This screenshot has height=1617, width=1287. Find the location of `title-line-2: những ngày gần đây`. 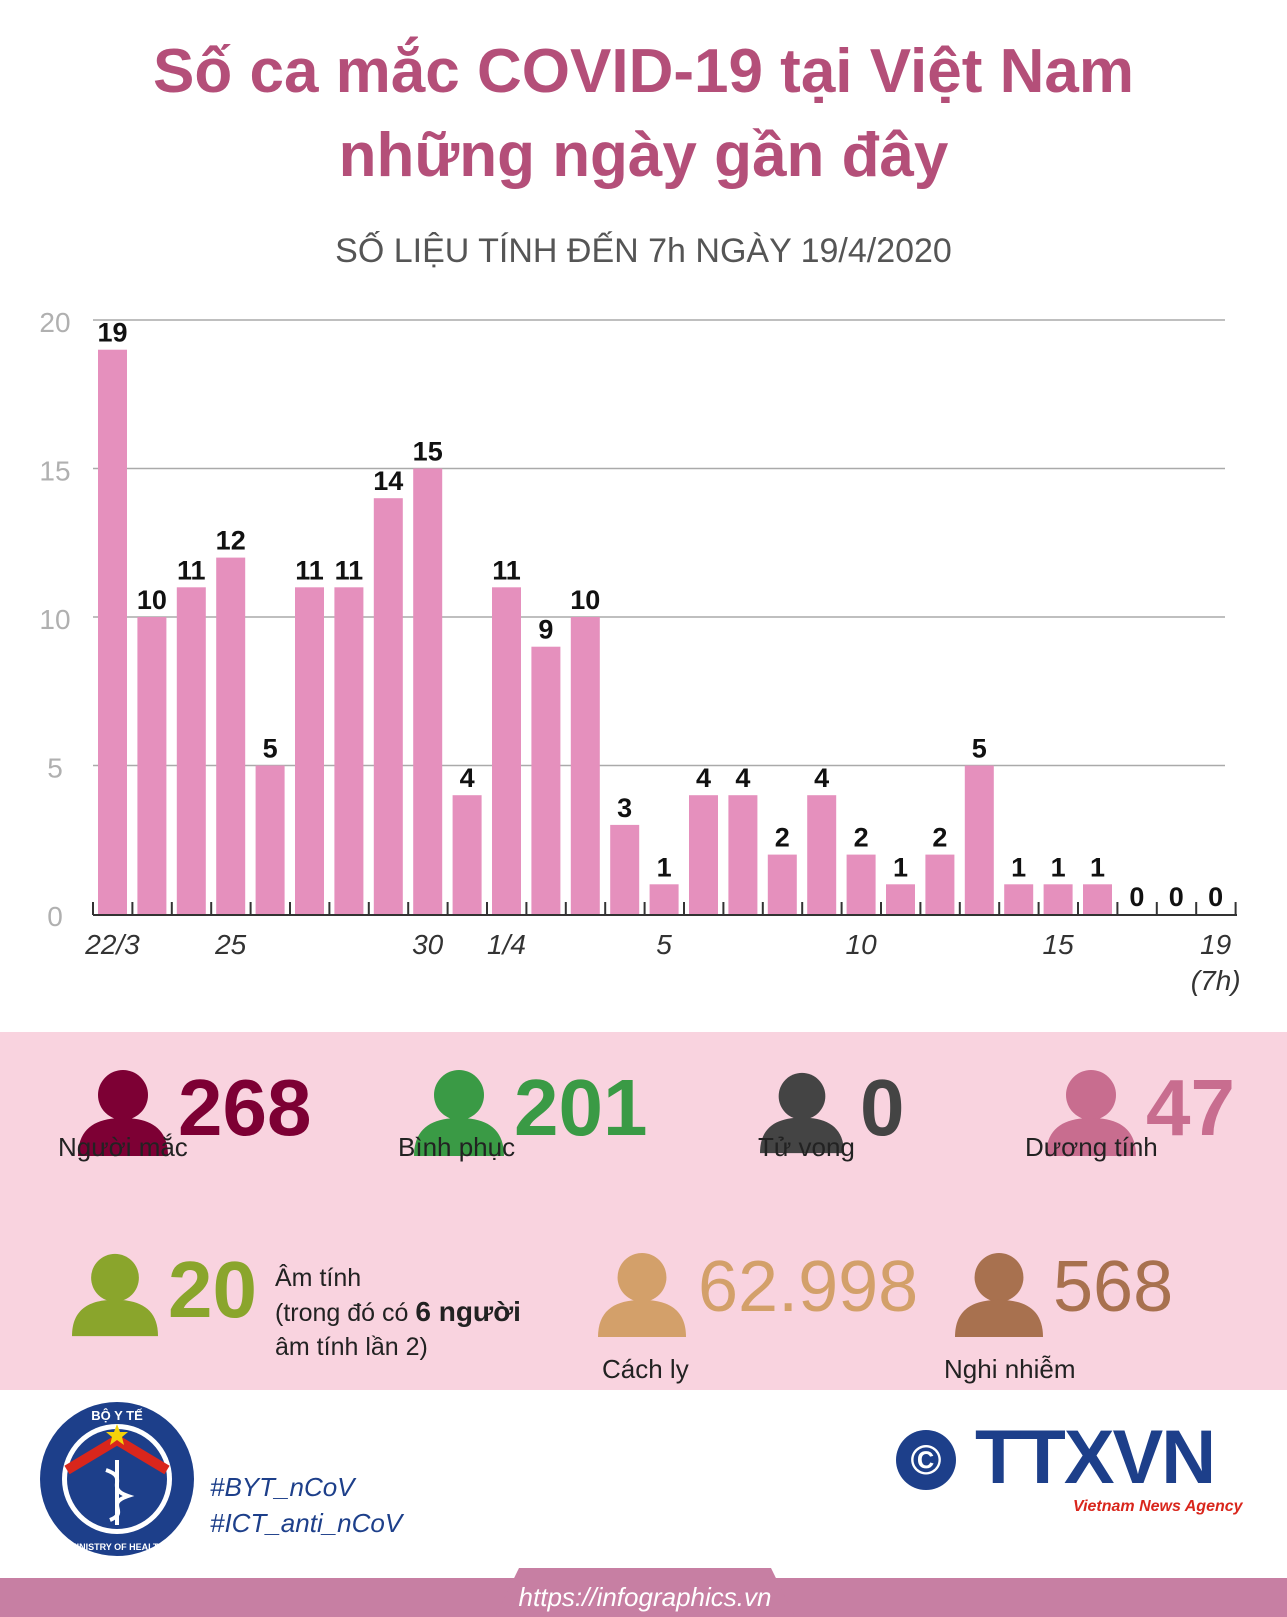

title-line-2: những ngày gần đây is located at coordinates (643, 155).